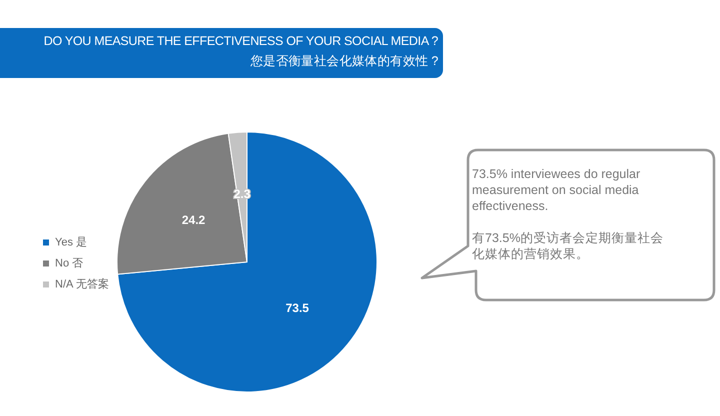  I want to click on chart-title: DO YOU MEASURE THE EFFECTIVENESS OF YOUR SOCIAL MEDIA ?, so click(241, 41).